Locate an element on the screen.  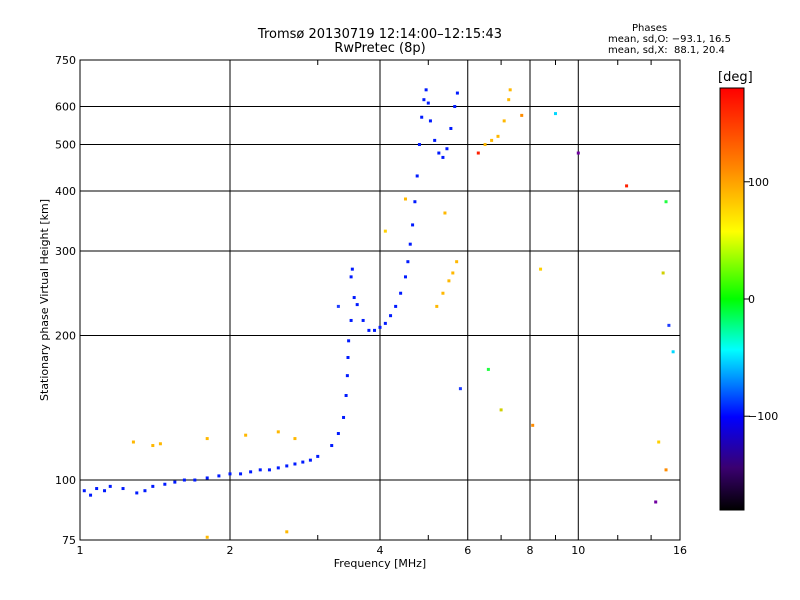
y-tick-label: 75 is located at coordinates (69, 540).